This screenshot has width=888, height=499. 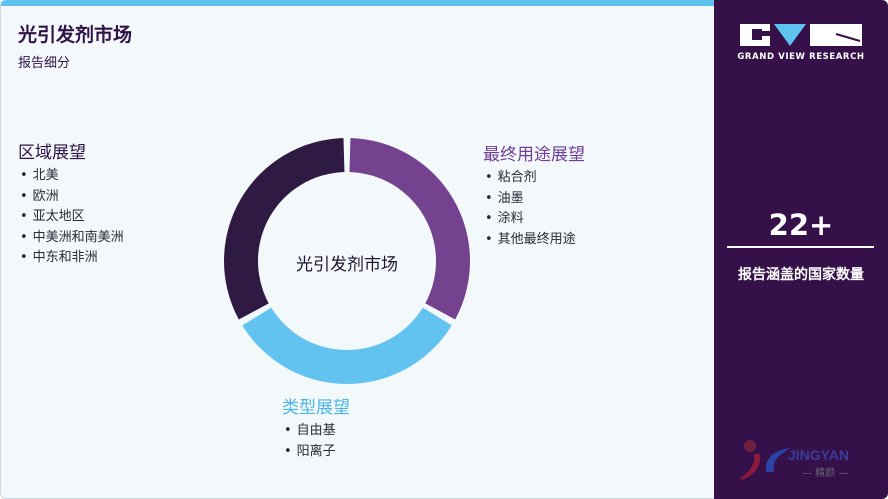 What do you see at coordinates (801, 275) in the screenshot?
I see `country-count-caption: 报告涵盖的国家数量` at bounding box center [801, 275].